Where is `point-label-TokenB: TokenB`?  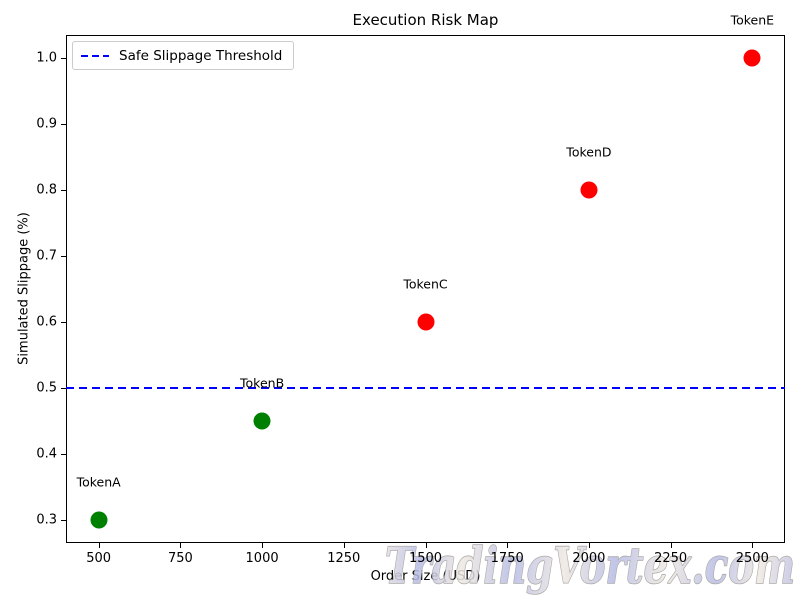 point-label-TokenB: TokenB is located at coordinates (262, 383).